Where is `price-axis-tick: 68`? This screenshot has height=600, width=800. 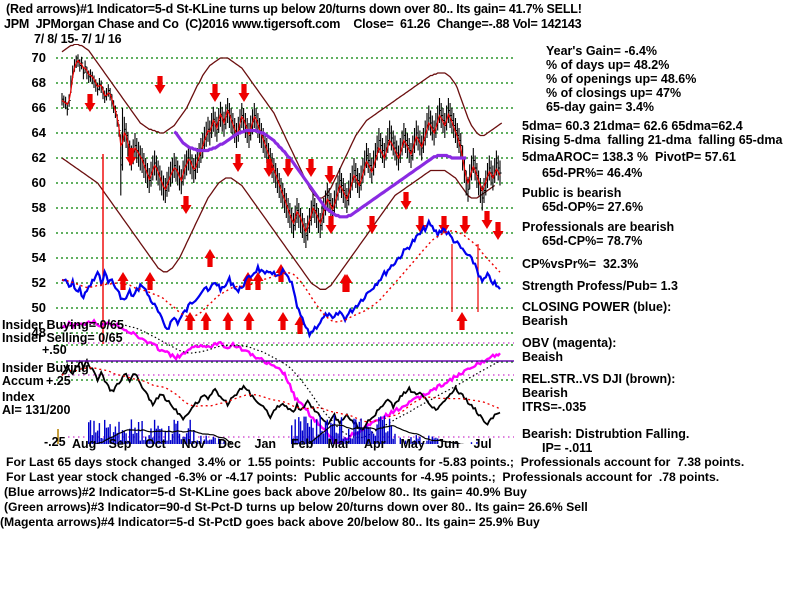 price-axis-tick: 68 is located at coordinates (38, 82).